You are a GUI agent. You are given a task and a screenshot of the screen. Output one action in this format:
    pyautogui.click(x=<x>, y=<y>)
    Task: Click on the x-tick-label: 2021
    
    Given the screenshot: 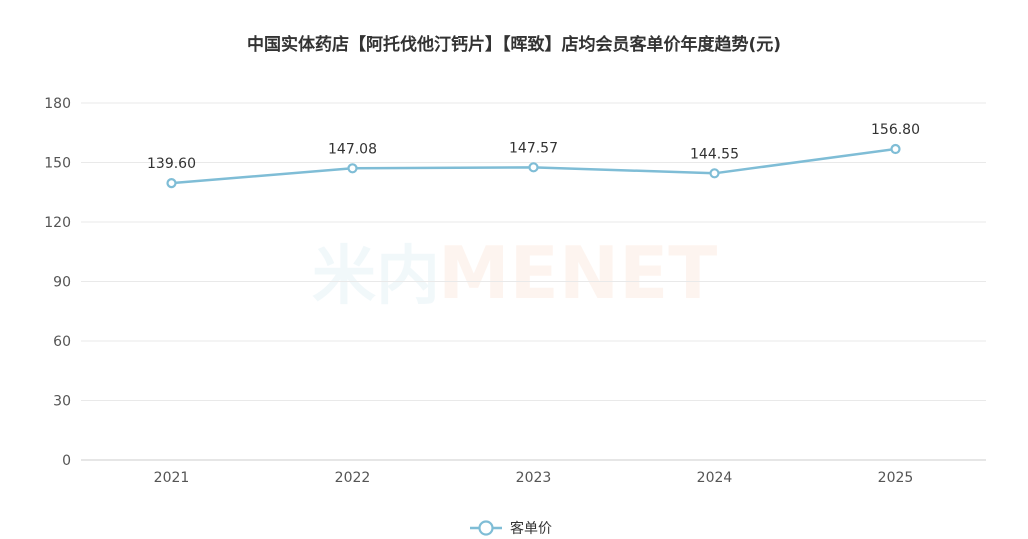 What is the action you would take?
    pyautogui.click(x=172, y=478)
    